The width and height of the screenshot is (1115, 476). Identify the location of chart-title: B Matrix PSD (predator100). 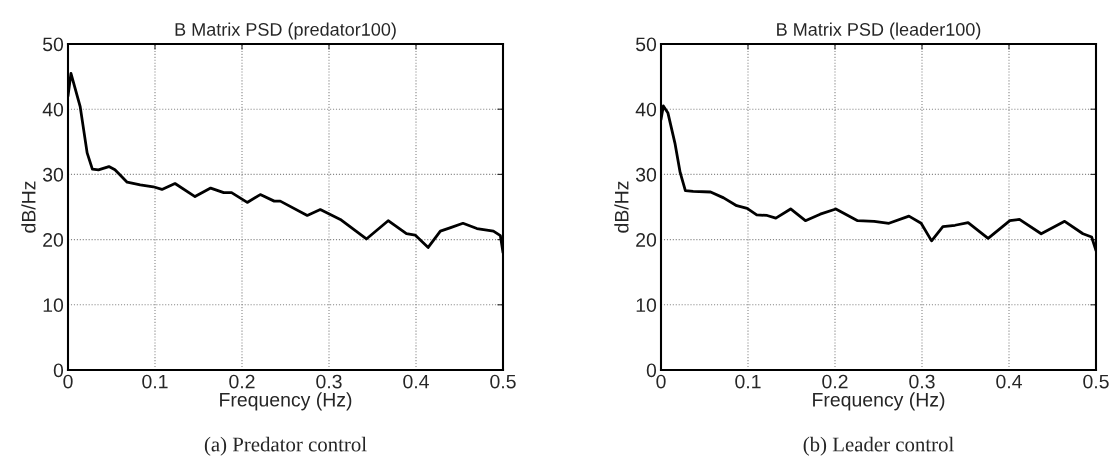
(285, 31).